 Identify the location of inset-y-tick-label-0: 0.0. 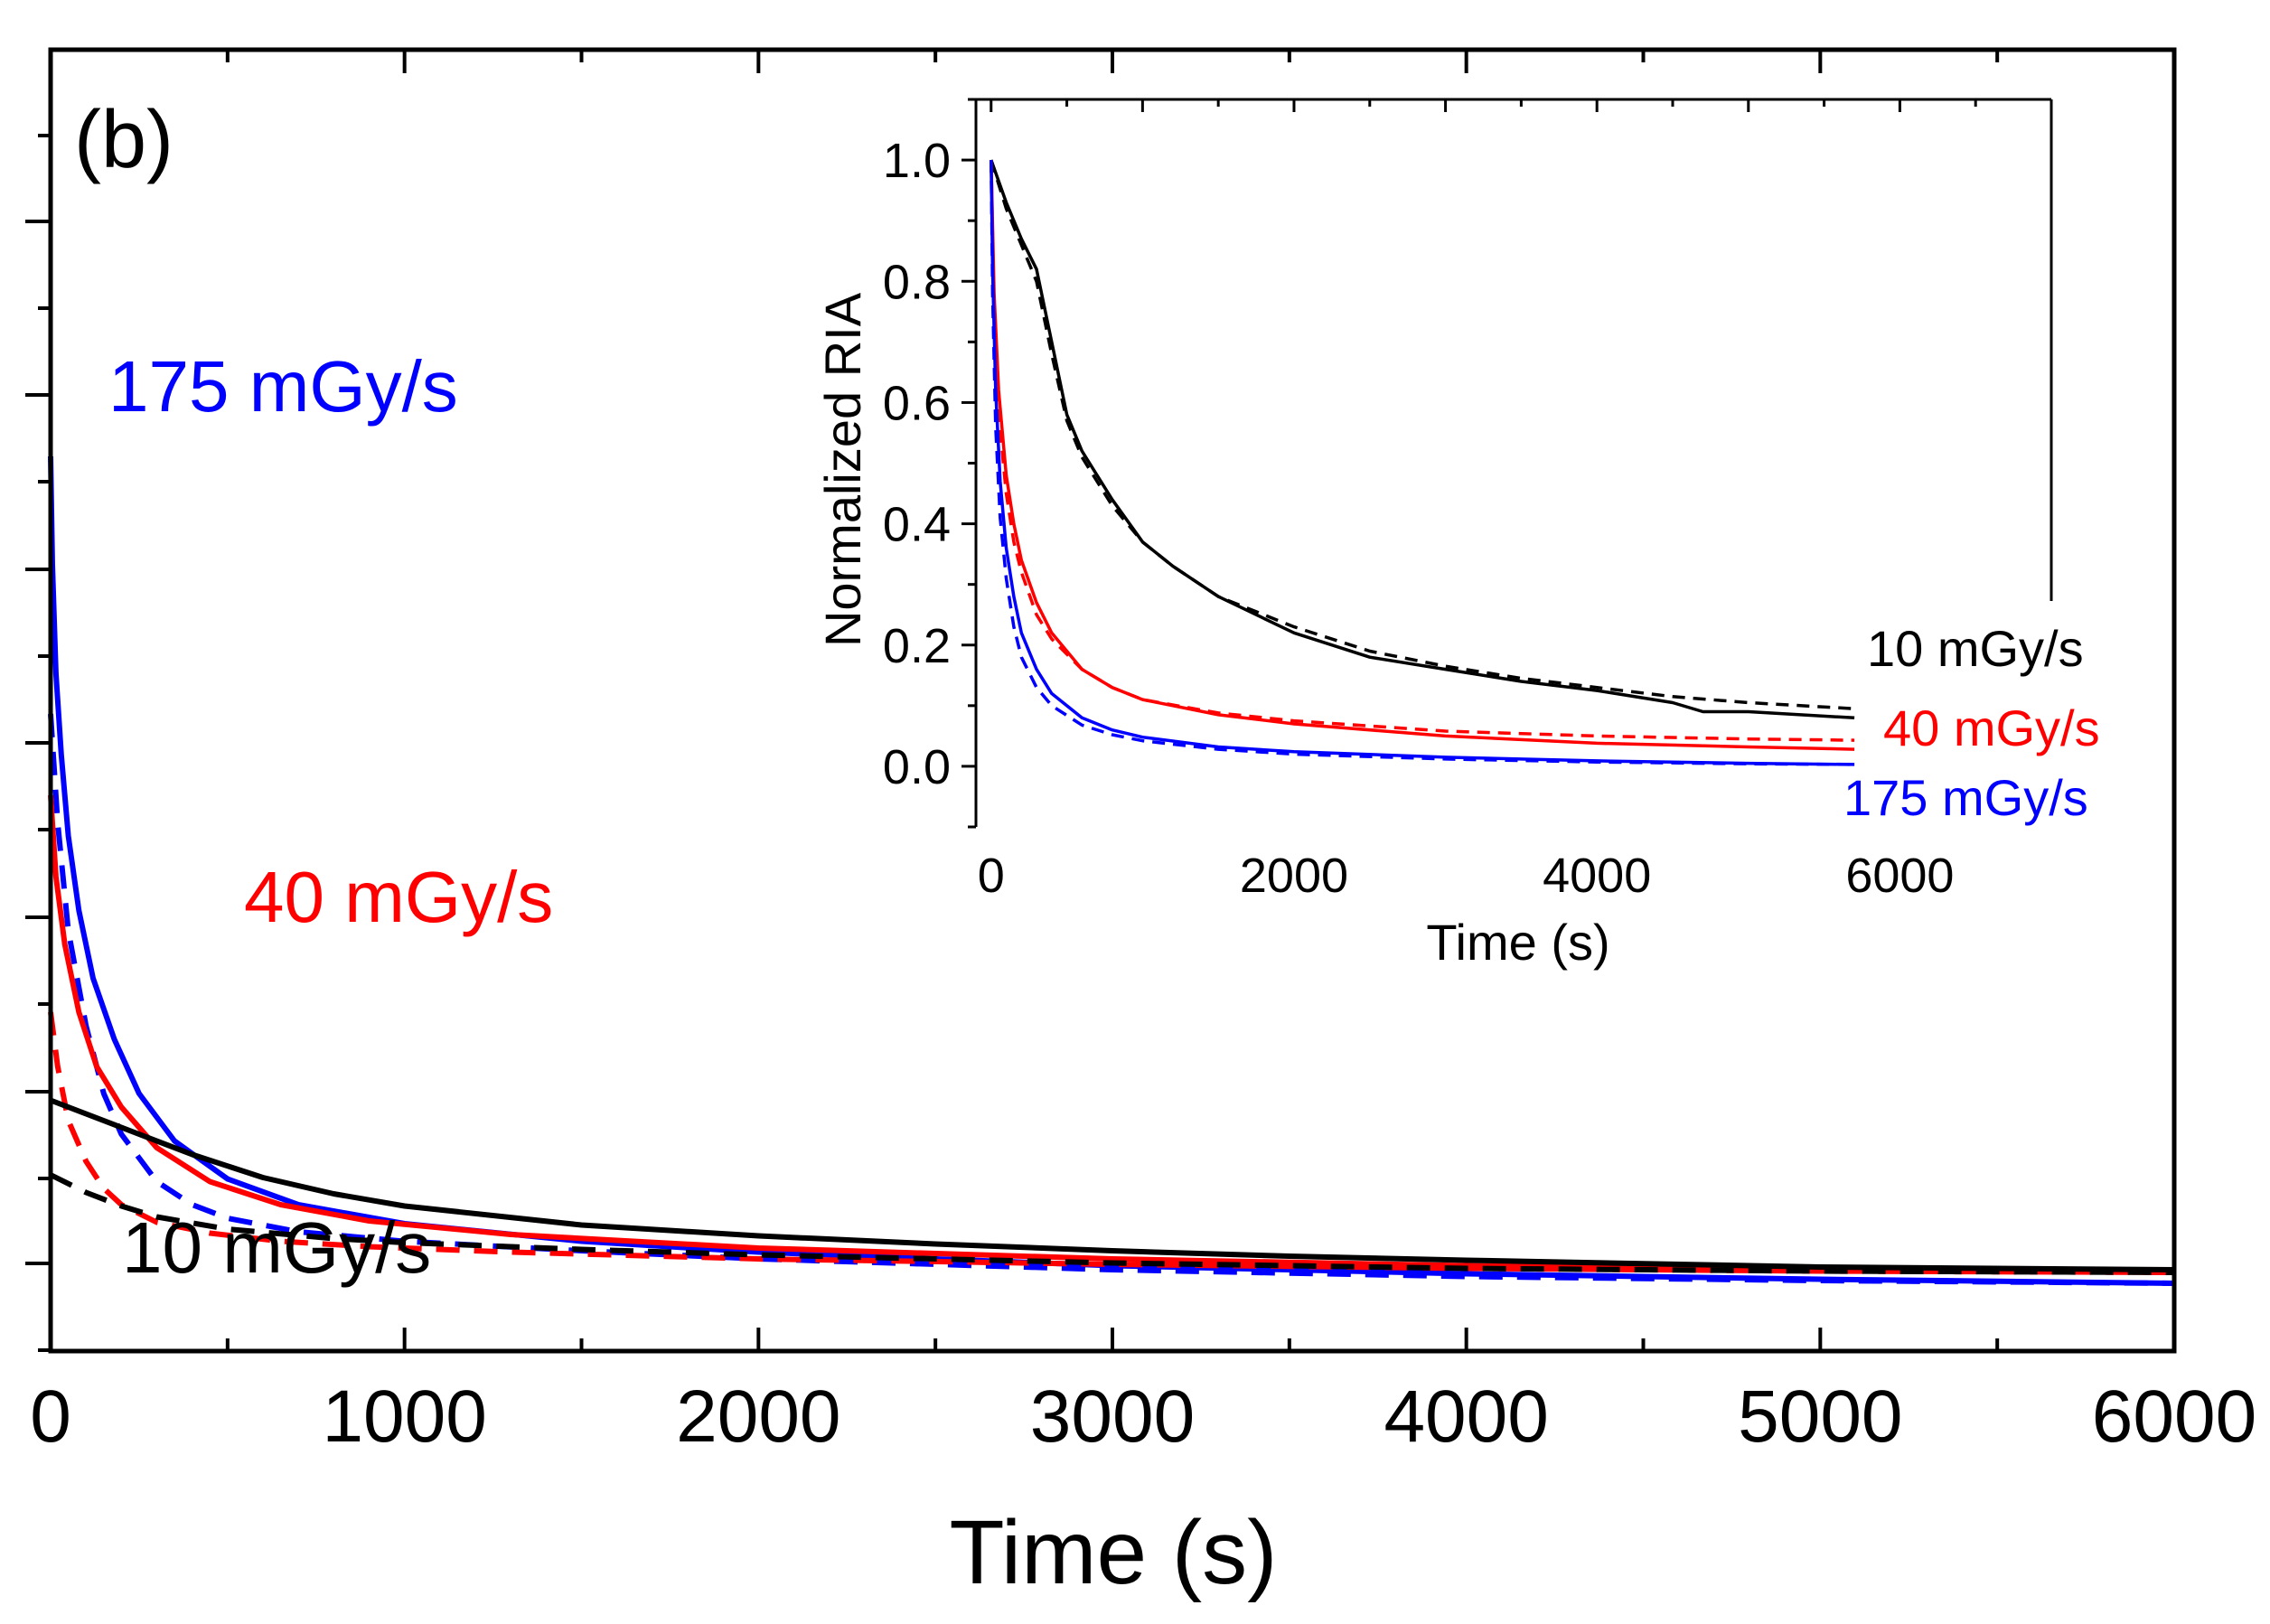
(917, 767).